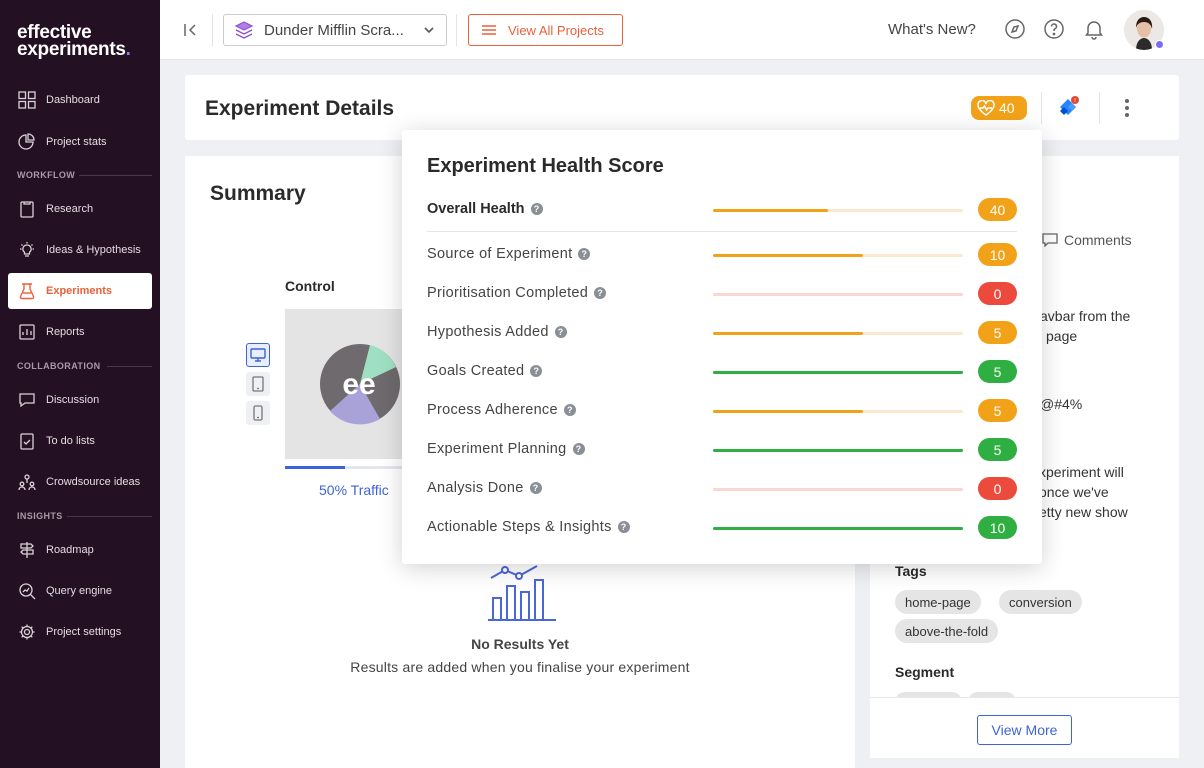 Image resolution: width=1204 pixels, height=768 pixels. What do you see at coordinates (492, 410) in the screenshot?
I see `health-row-label: Process Adherence` at bounding box center [492, 410].